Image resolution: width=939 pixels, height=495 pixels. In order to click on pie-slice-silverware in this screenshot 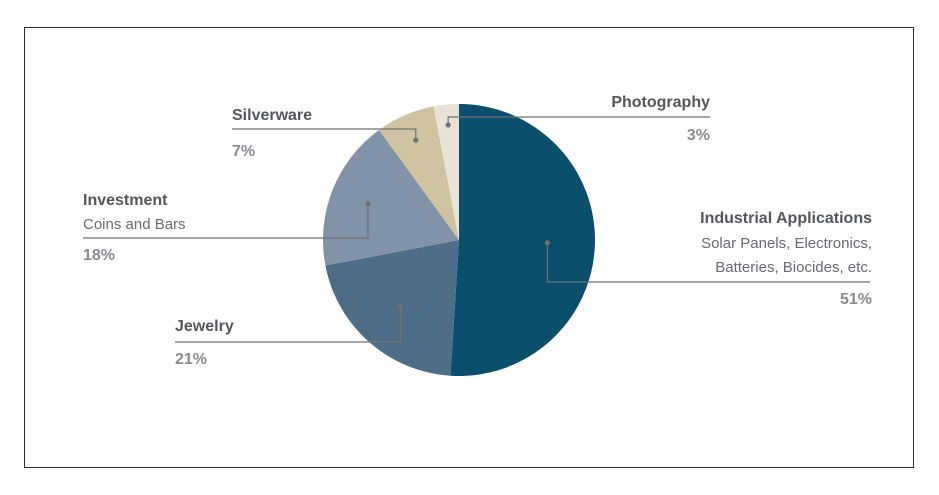, I will do `click(419, 173)`.